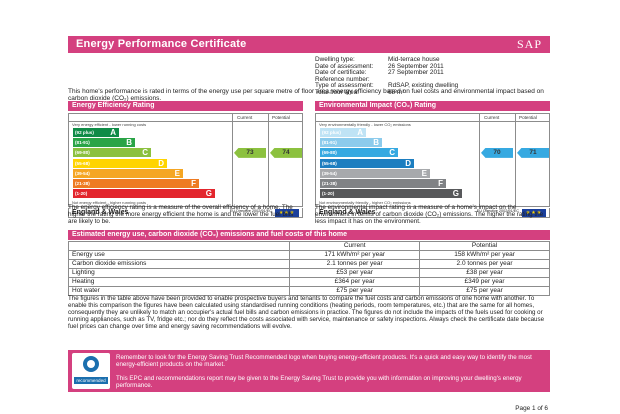  I want to click on detail-value: 27 September 2011, so click(416, 73).